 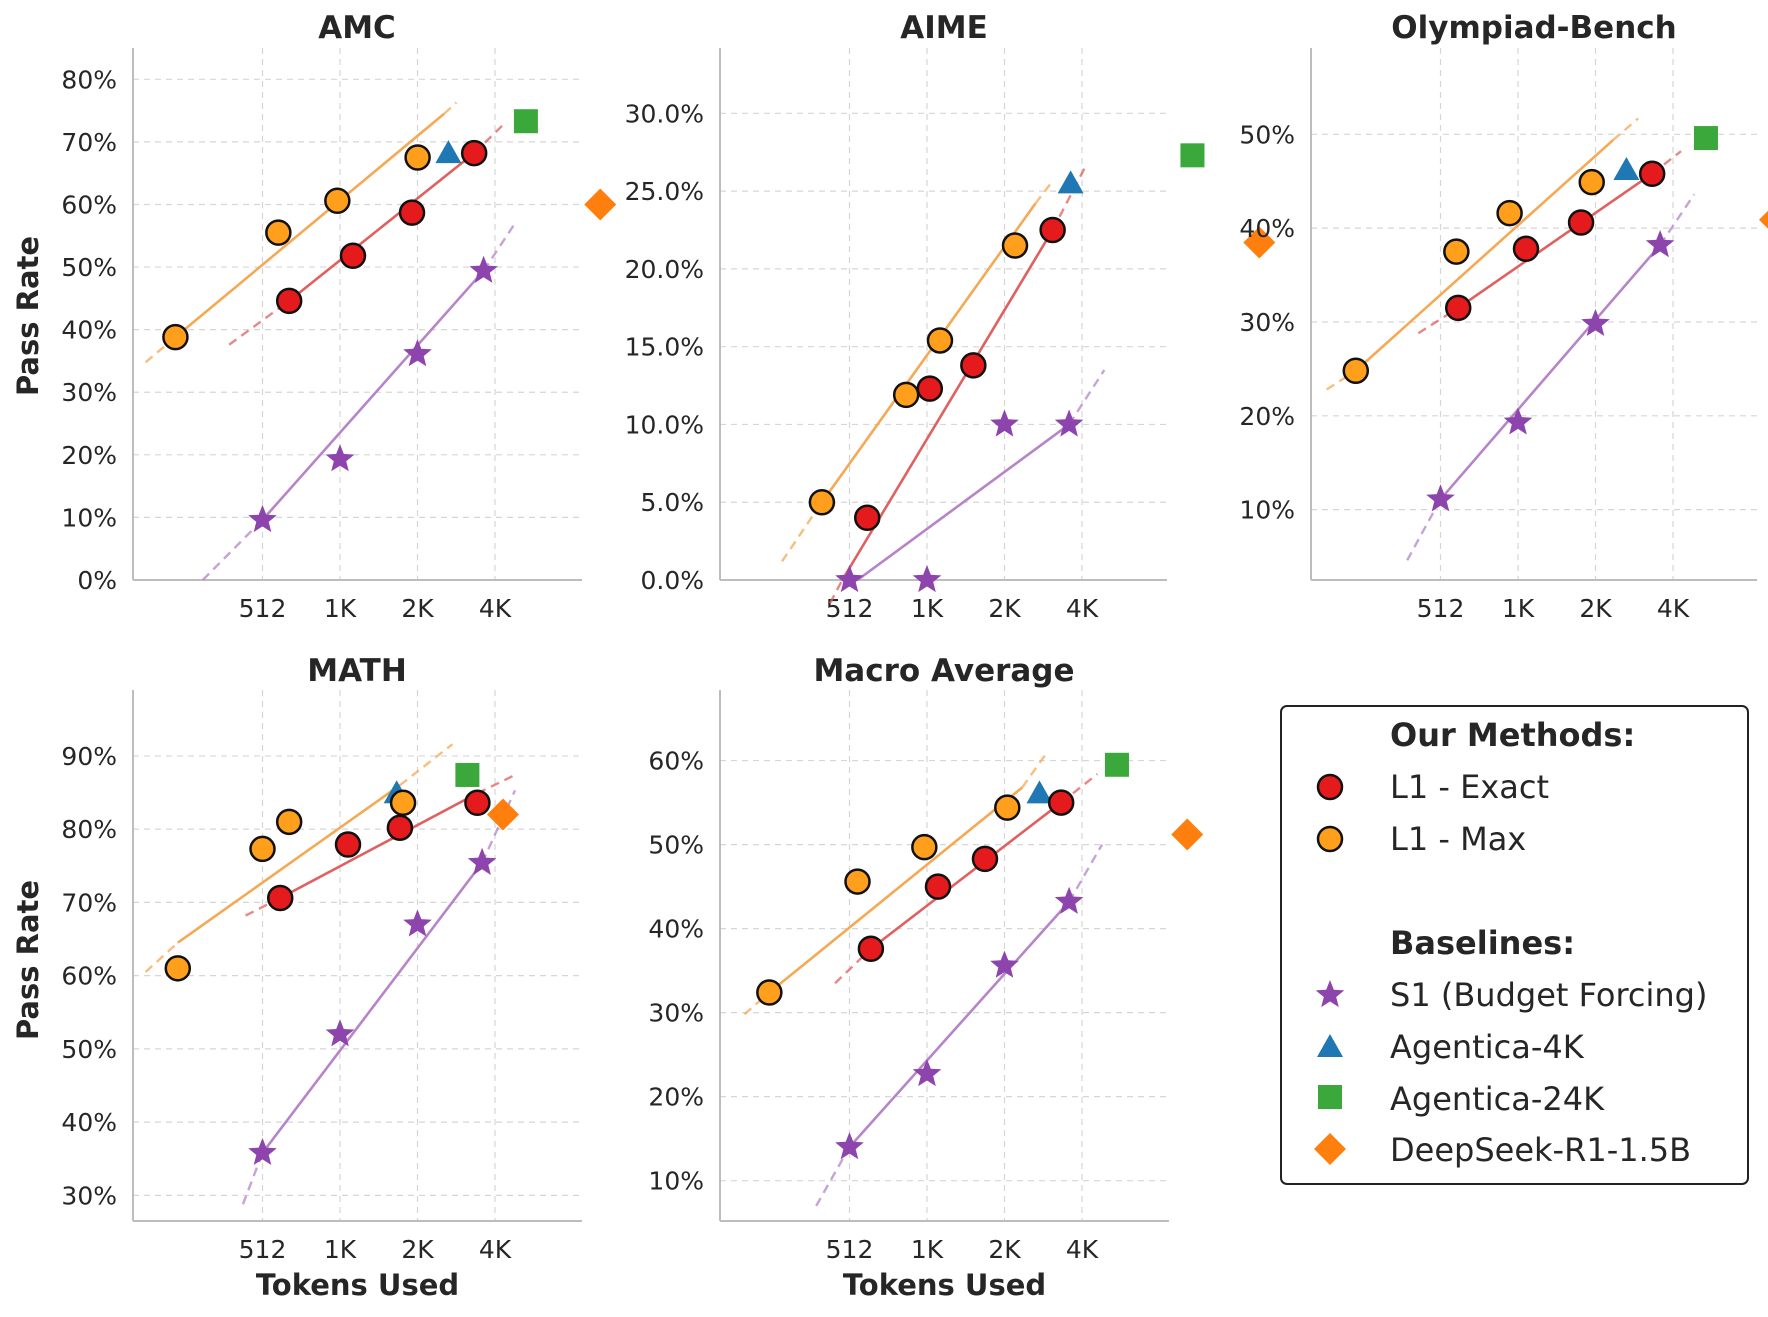 I want to click on y-tick-label: 15.0%, so click(x=664, y=347).